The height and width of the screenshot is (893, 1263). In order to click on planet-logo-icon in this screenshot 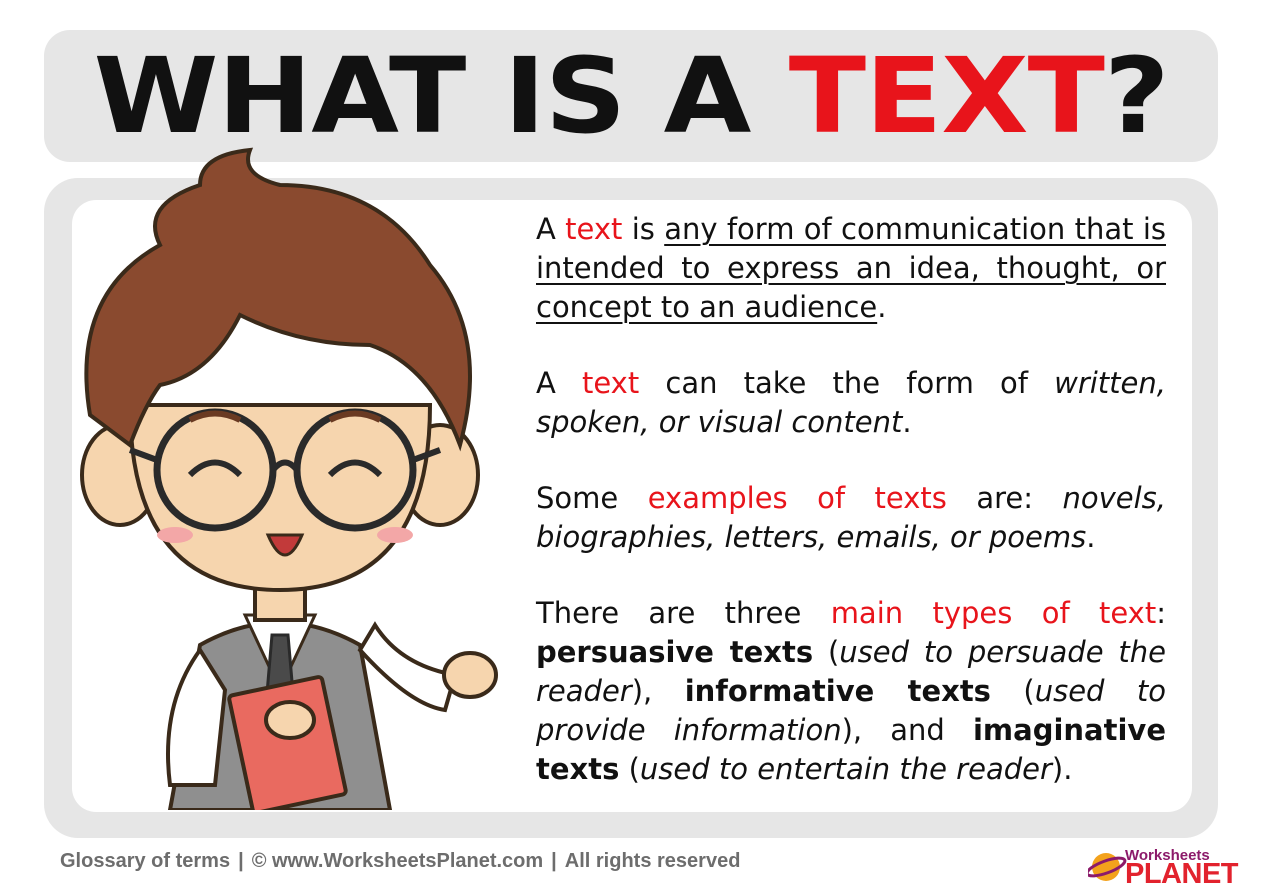, I will do `click(1107, 867)`.